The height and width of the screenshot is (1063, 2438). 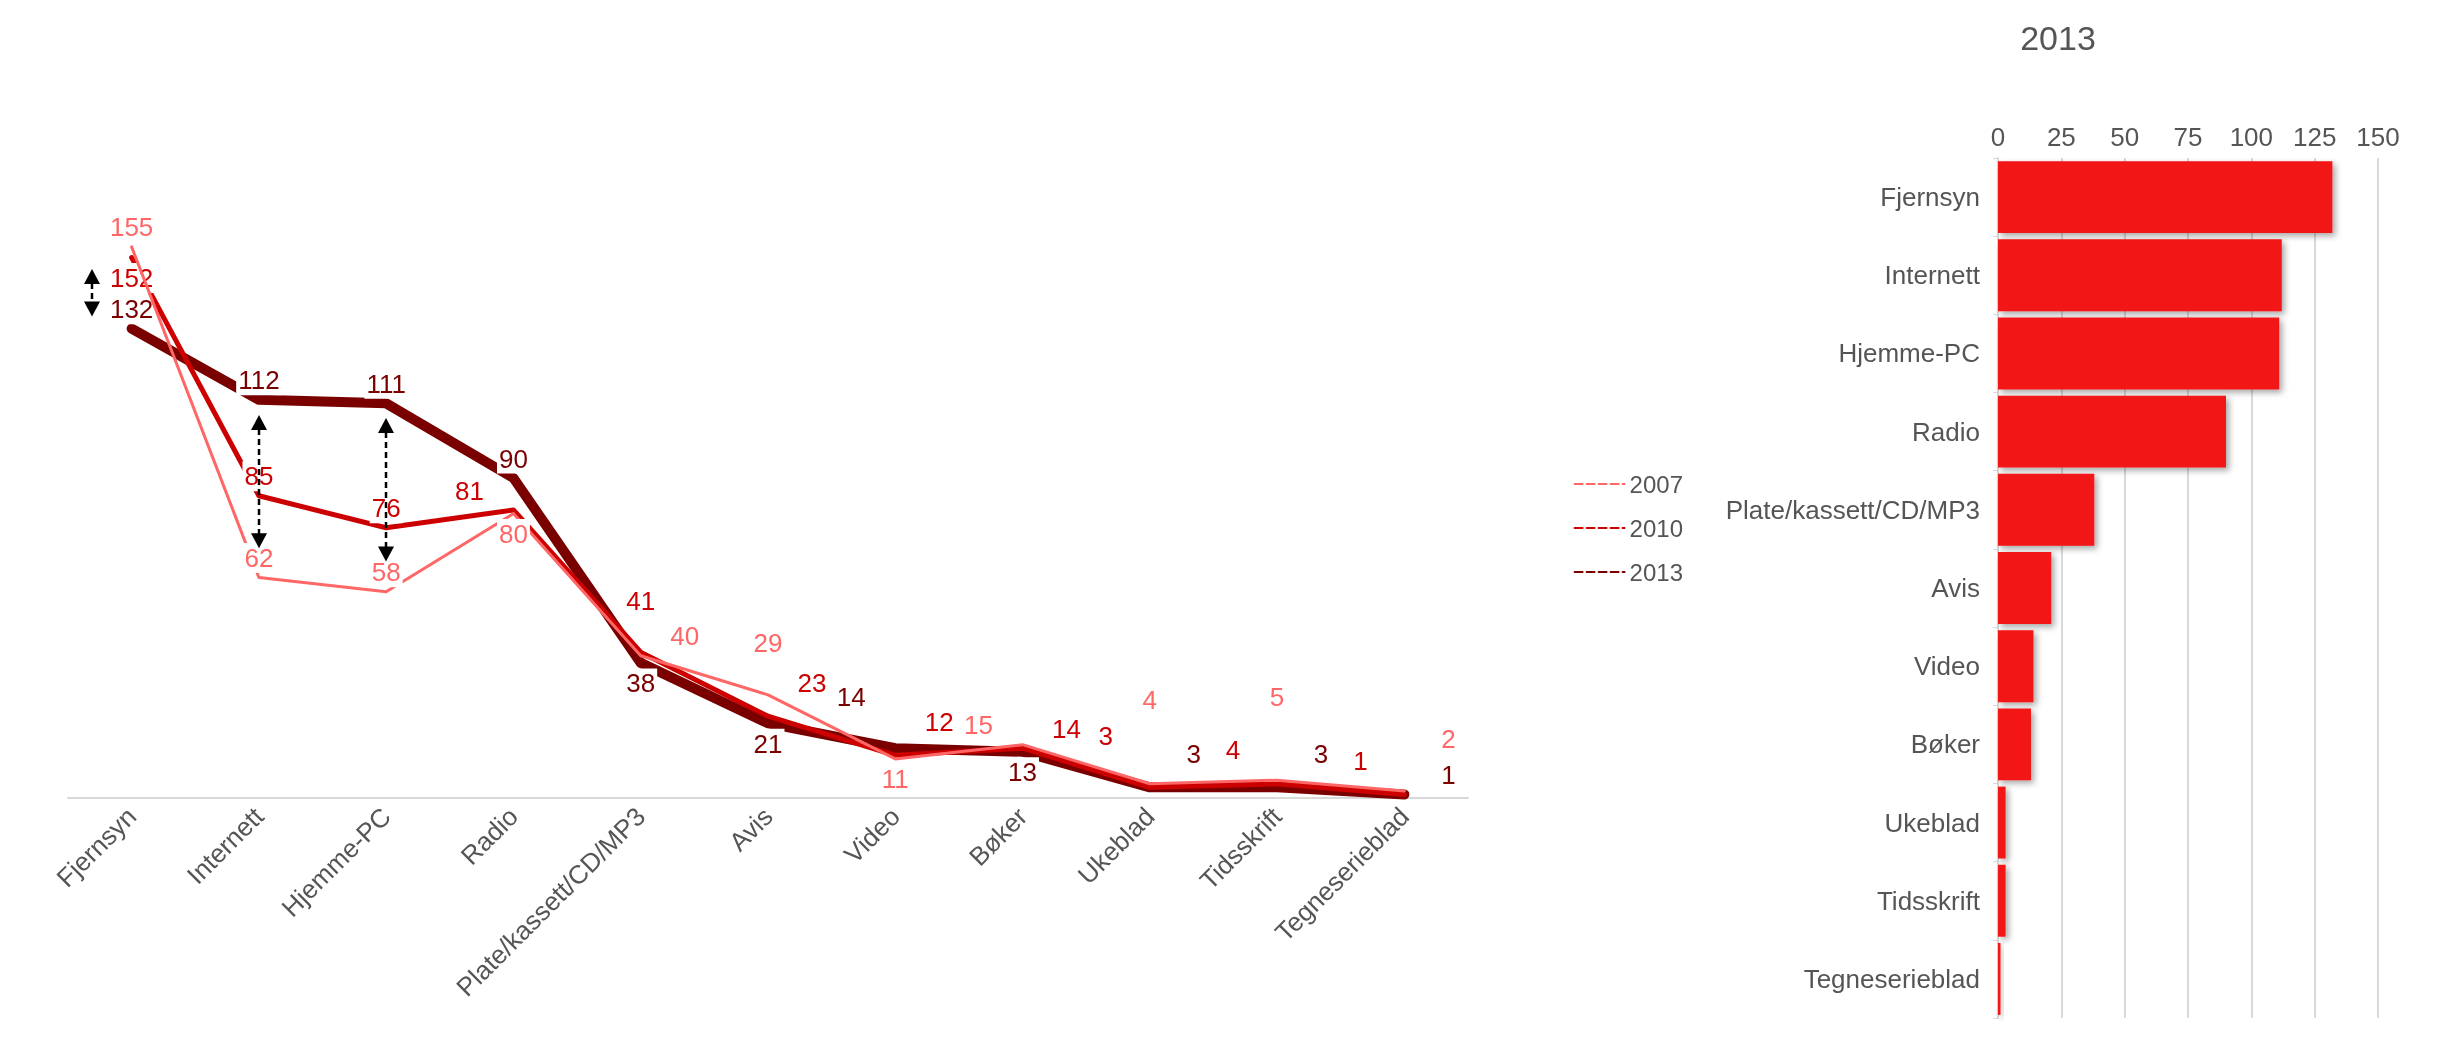 What do you see at coordinates (1656, 528) in the screenshot?
I see `legend-label: 2010` at bounding box center [1656, 528].